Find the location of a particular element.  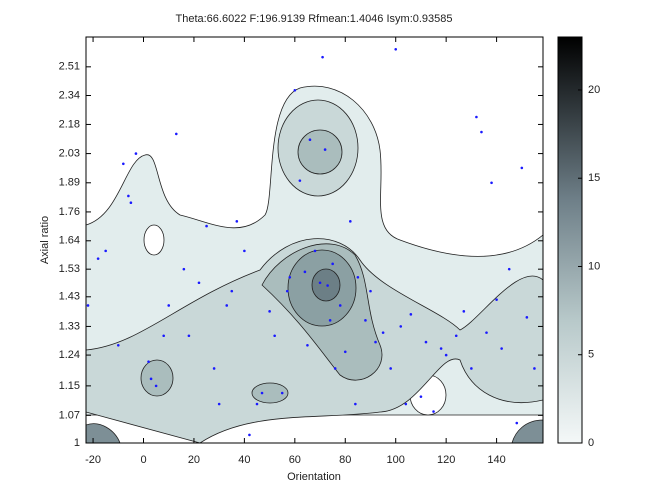

x-tick-label: 100 is located at coordinates (396, 460).